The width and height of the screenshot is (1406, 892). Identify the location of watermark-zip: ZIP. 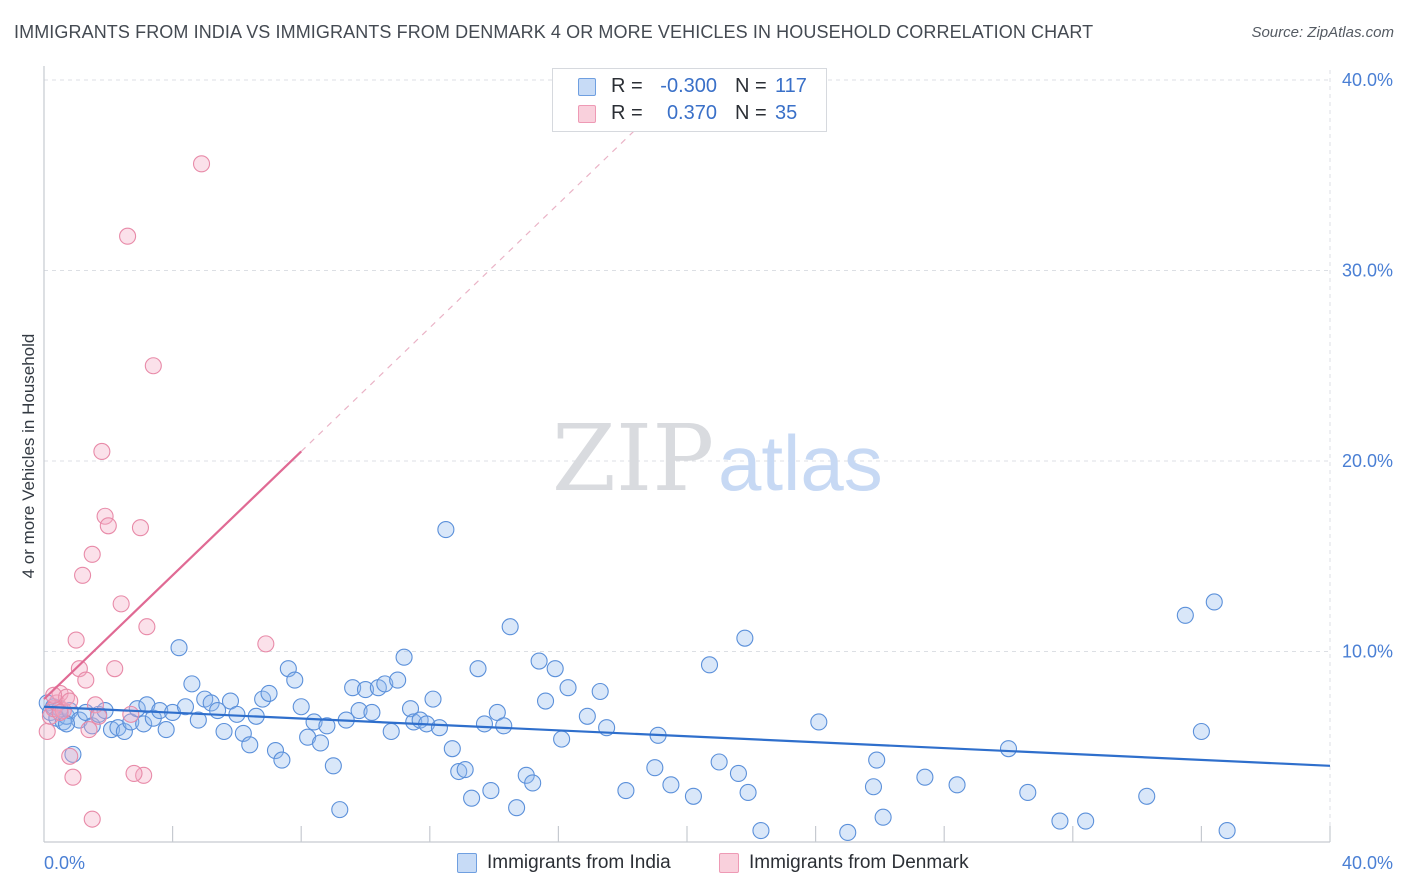
(633, 458).